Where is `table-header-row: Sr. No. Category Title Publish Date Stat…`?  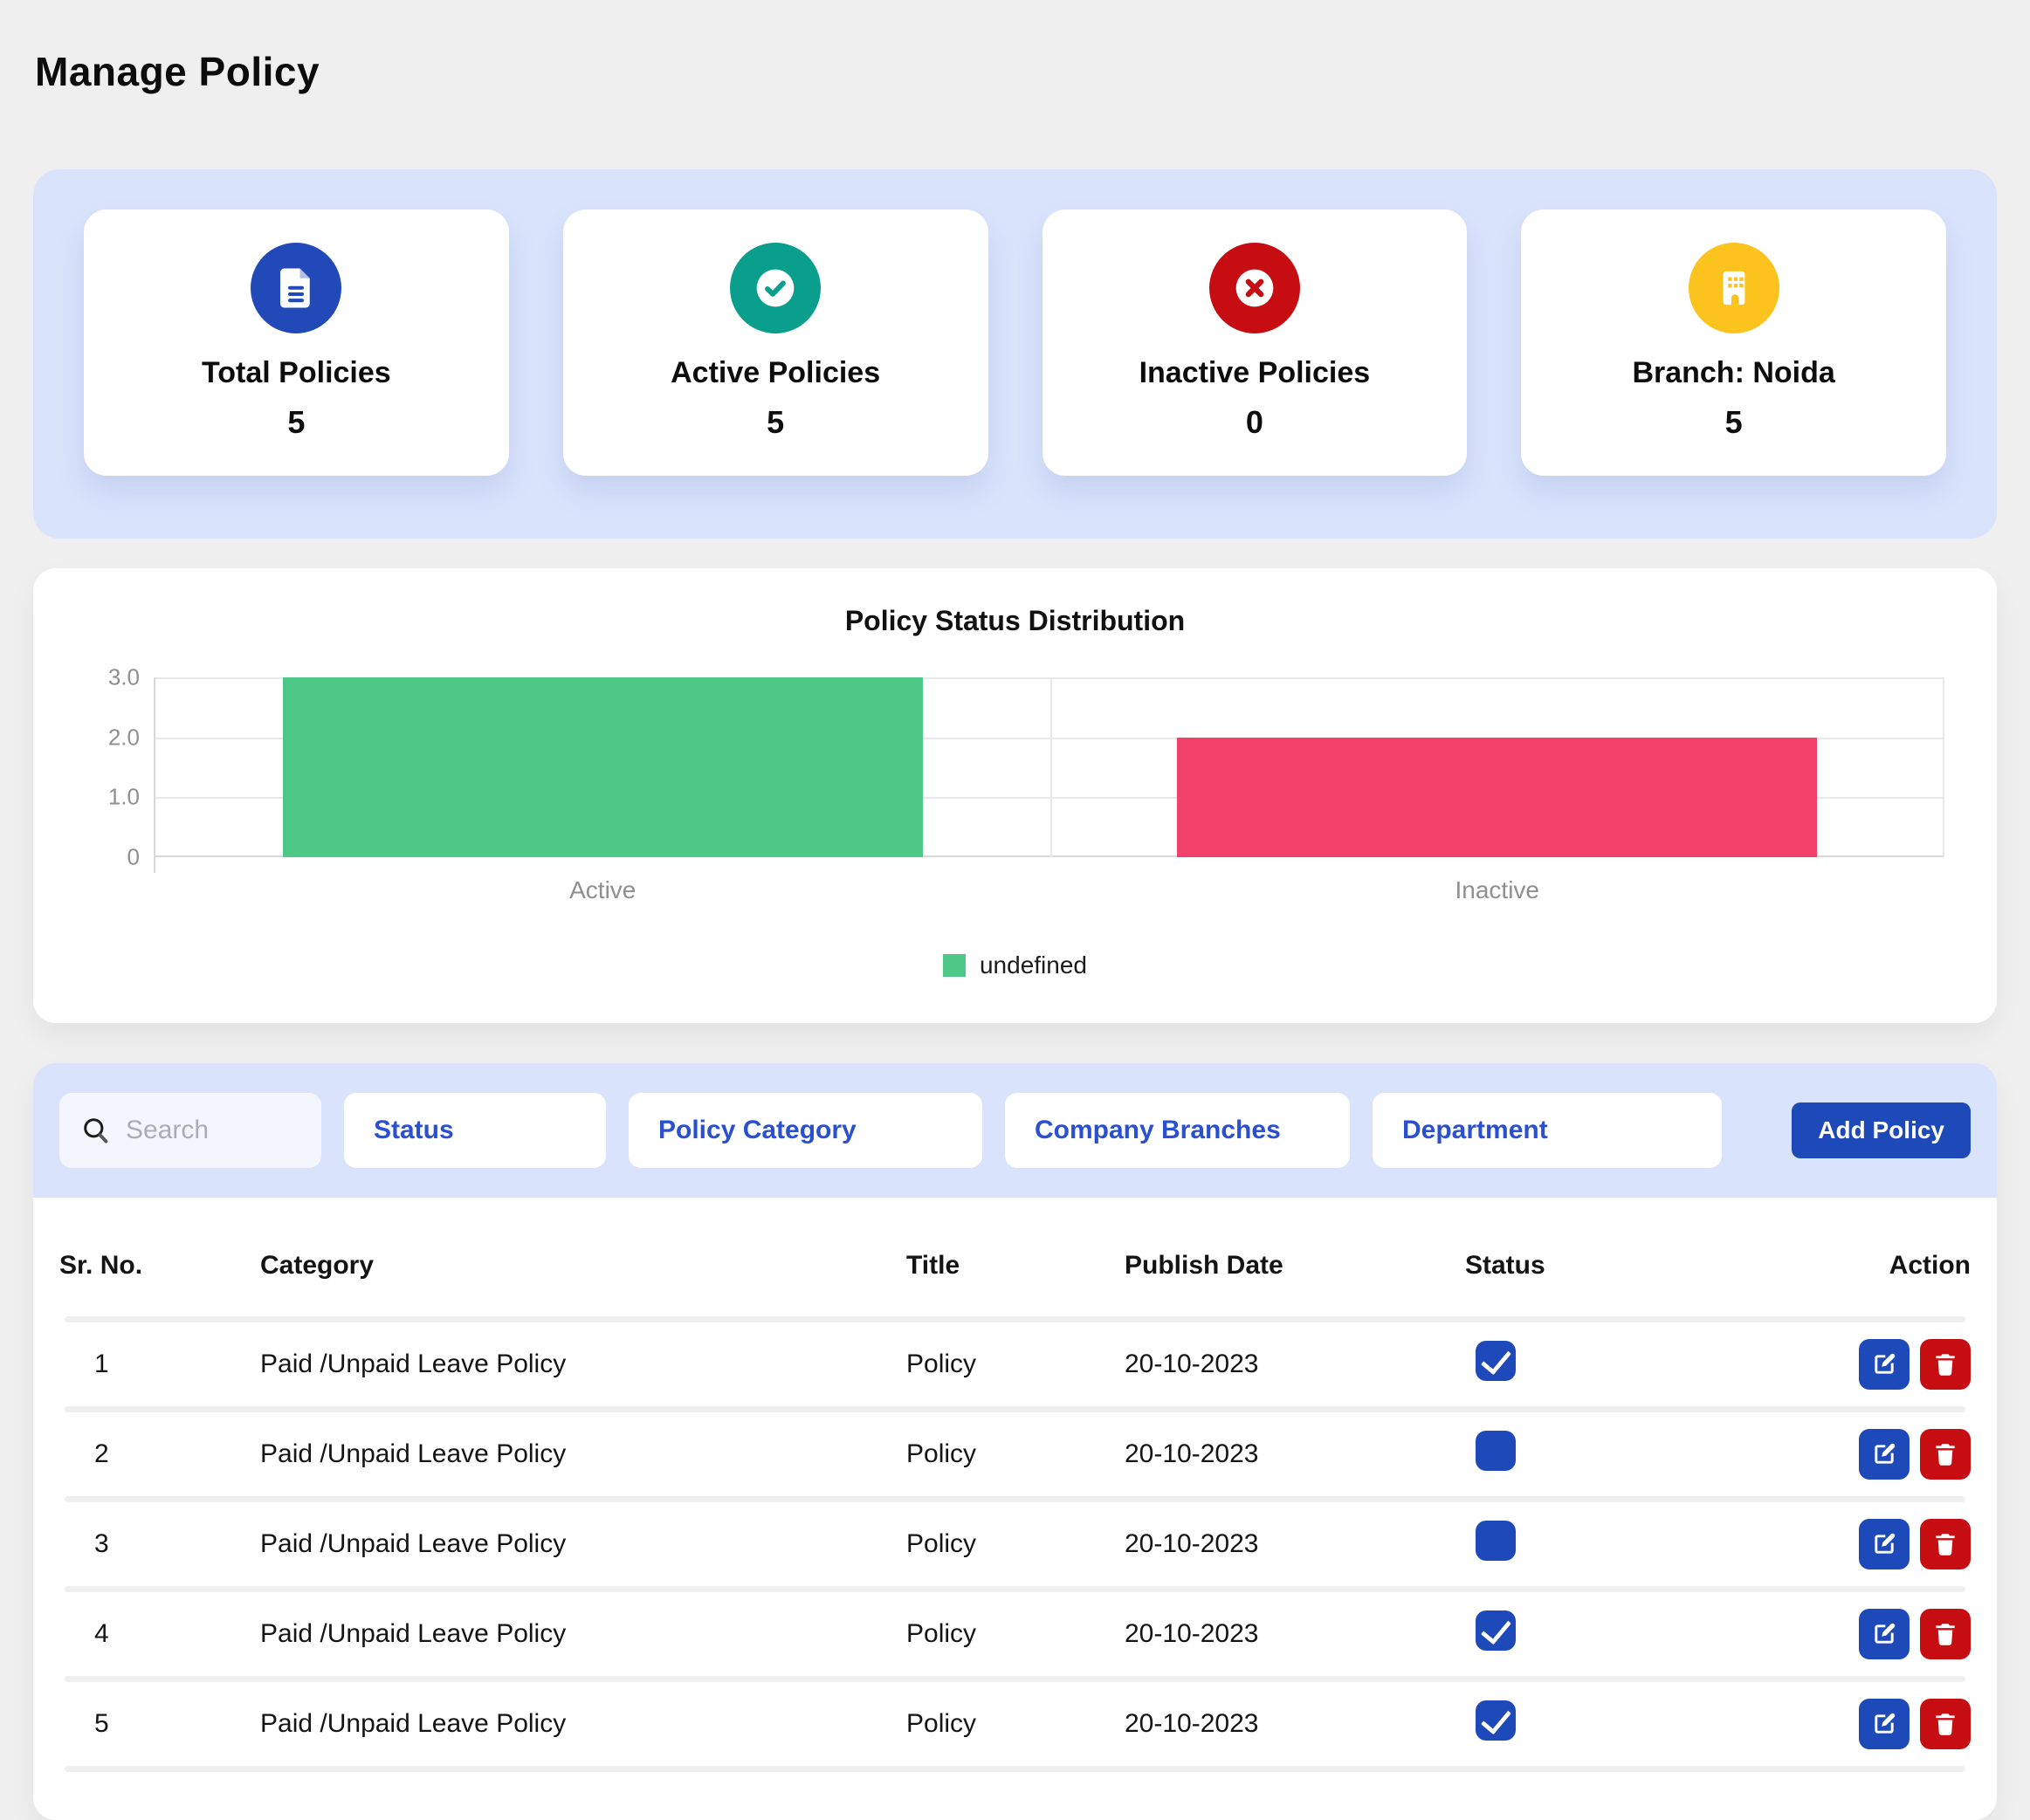 table-header-row: Sr. No. Category Title Publish Date Stat… is located at coordinates (1015, 1265).